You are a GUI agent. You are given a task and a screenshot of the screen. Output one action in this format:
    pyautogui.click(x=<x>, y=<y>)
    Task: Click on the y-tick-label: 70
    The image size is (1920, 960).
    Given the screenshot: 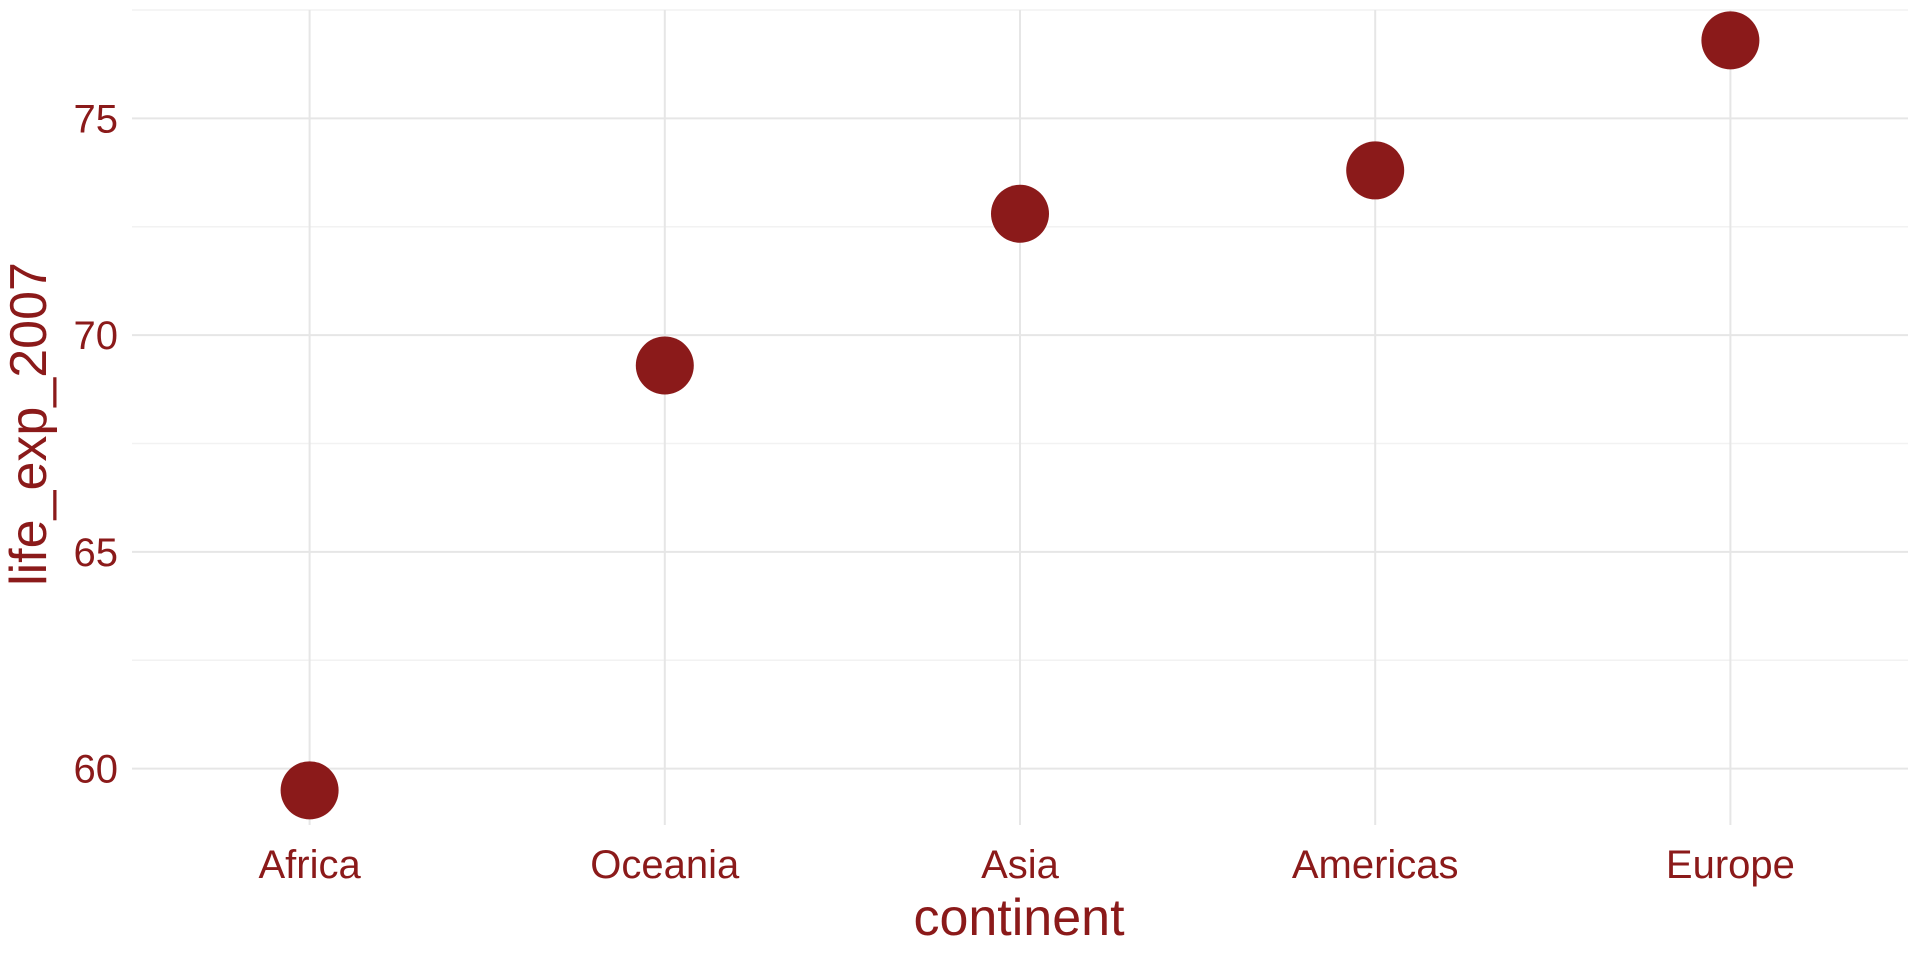 What is the action you would take?
    pyautogui.click(x=96, y=336)
    